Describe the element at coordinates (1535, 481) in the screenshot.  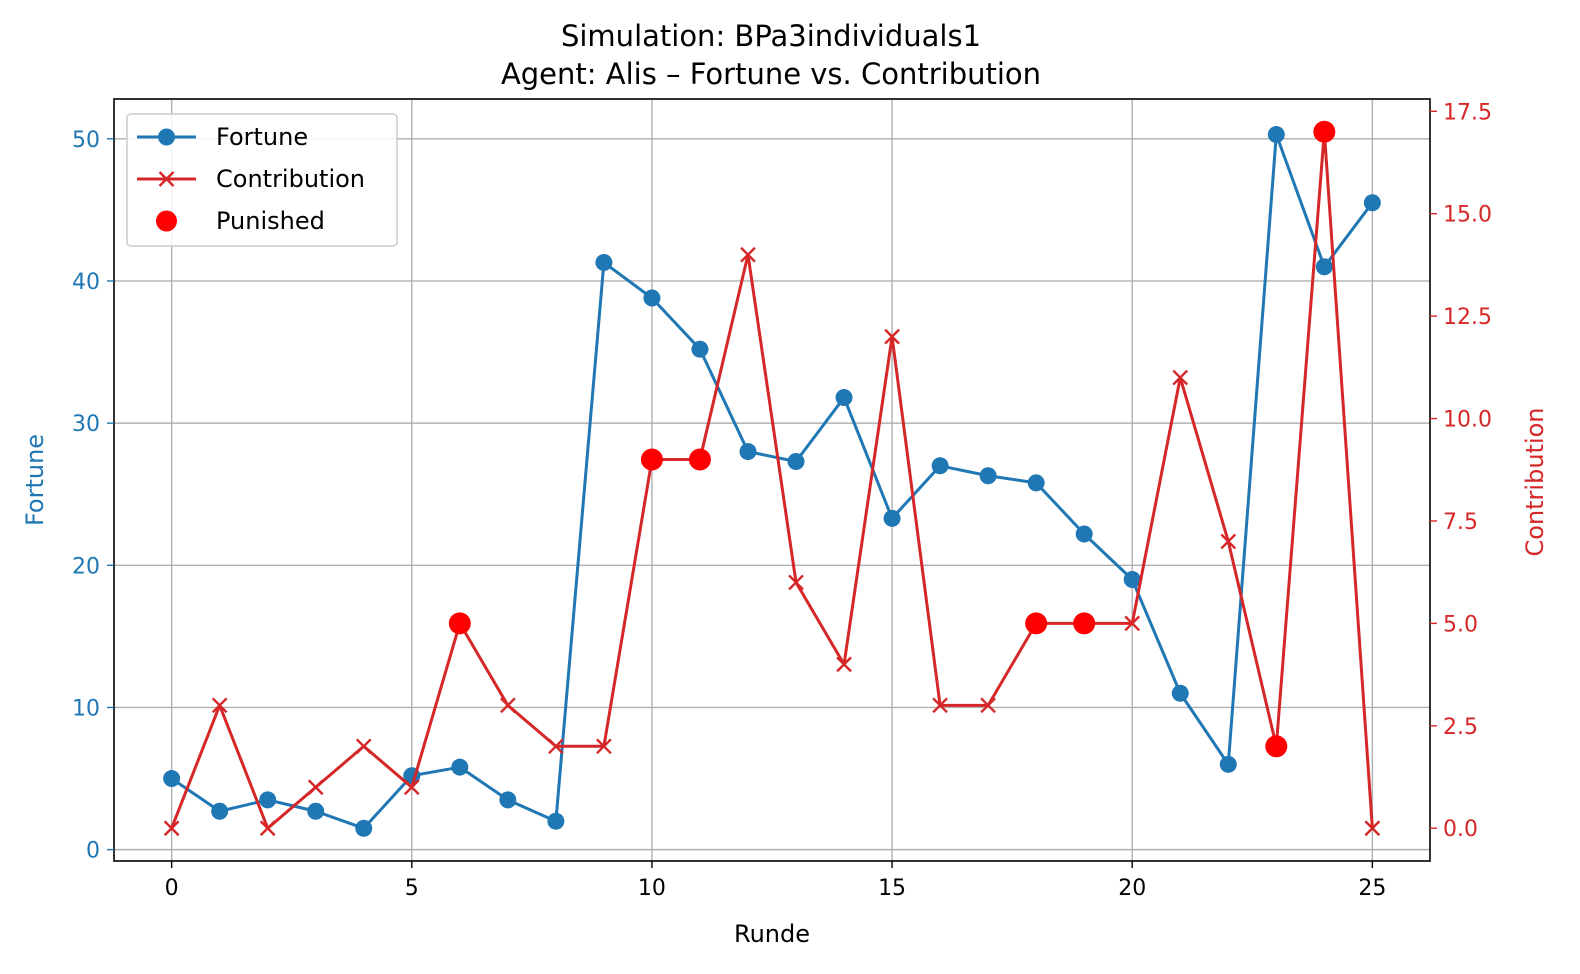
I see `y-axis-right-label: Contribution` at that location.